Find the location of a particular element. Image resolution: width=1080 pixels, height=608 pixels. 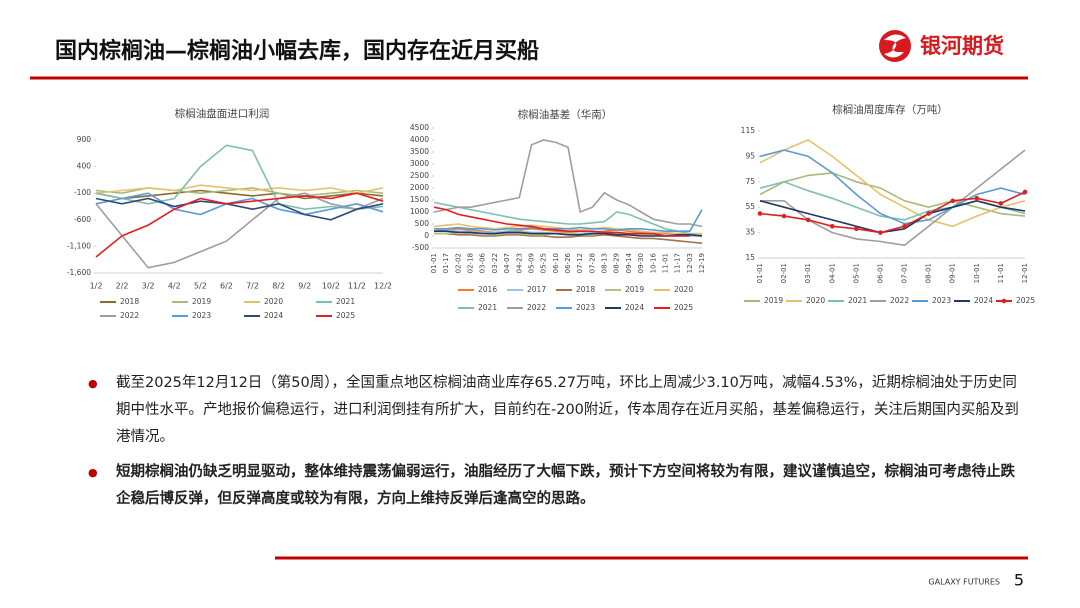

x-tick-label: 1/2 is located at coordinates (96, 286).